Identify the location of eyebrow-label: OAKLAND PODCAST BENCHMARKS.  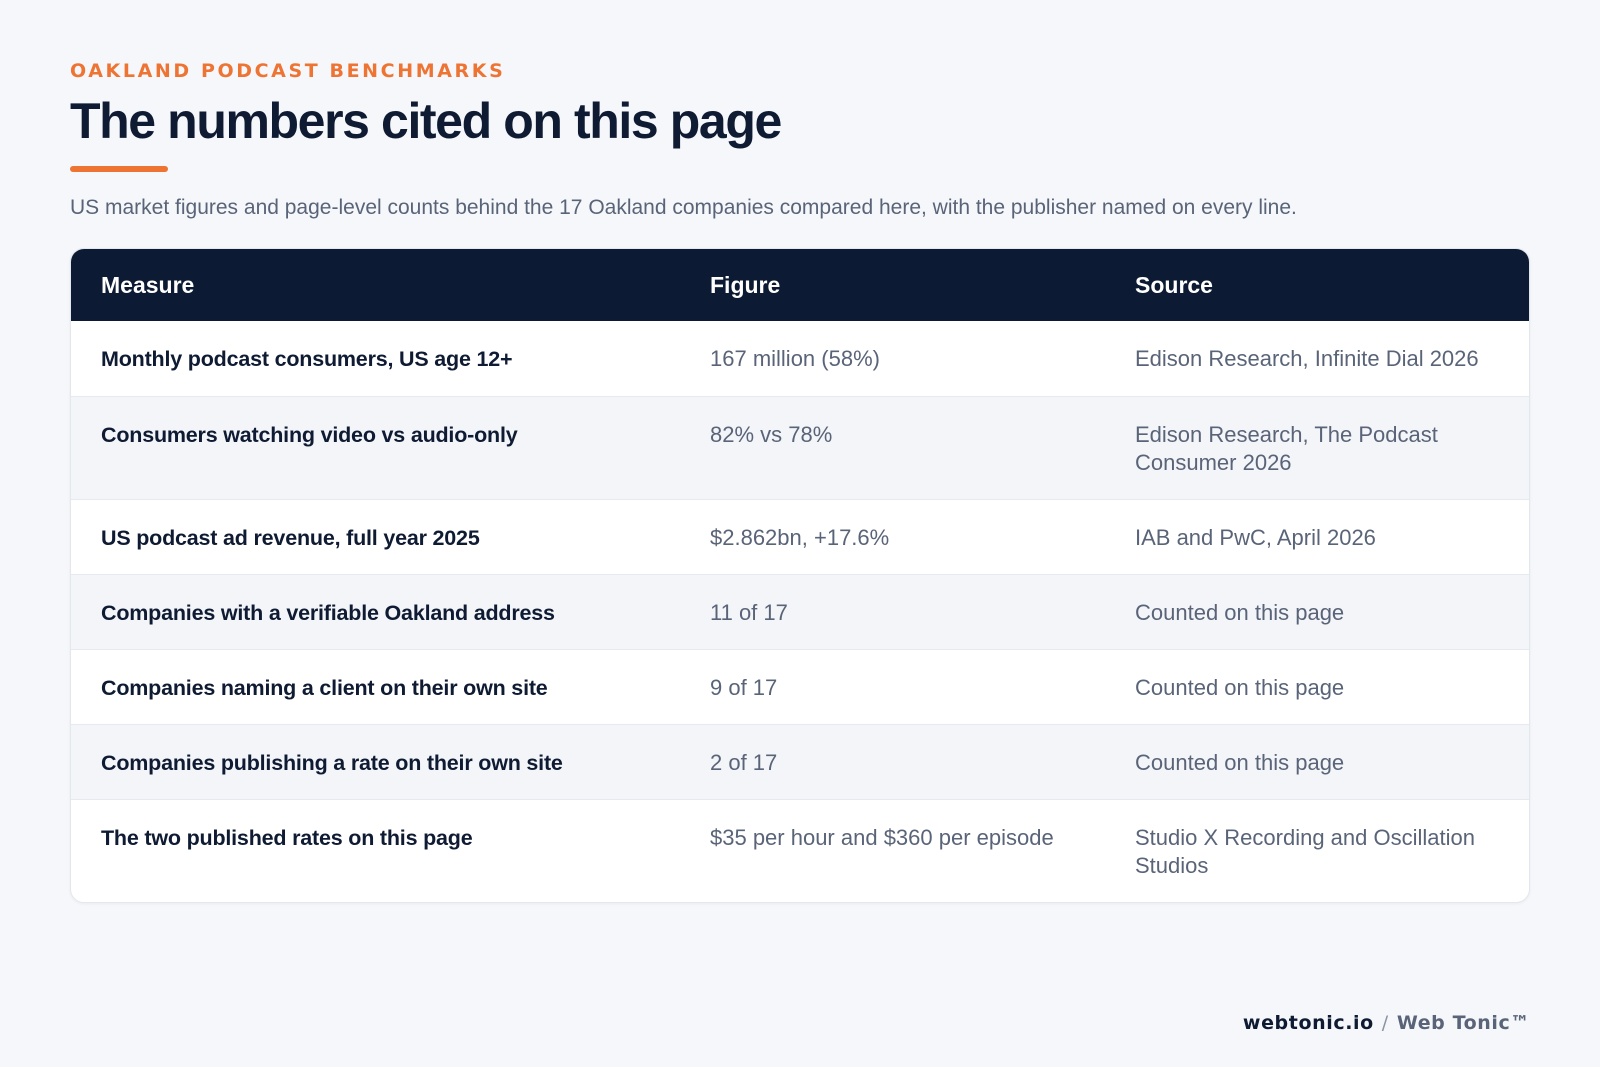
(288, 71).